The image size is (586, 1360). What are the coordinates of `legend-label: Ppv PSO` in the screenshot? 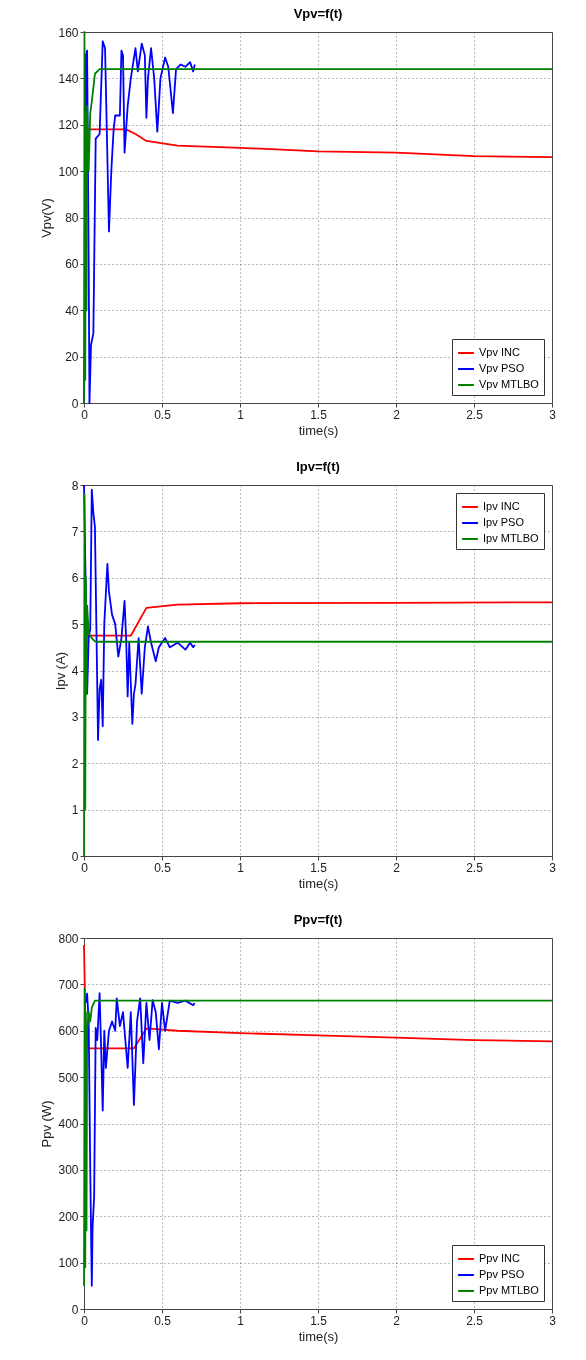 It's located at (502, 1274).